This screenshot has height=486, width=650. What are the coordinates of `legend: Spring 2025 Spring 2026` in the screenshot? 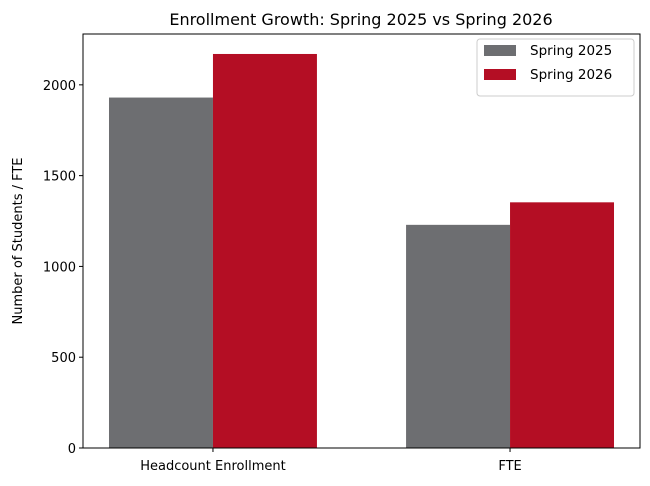 It's located at (555, 67).